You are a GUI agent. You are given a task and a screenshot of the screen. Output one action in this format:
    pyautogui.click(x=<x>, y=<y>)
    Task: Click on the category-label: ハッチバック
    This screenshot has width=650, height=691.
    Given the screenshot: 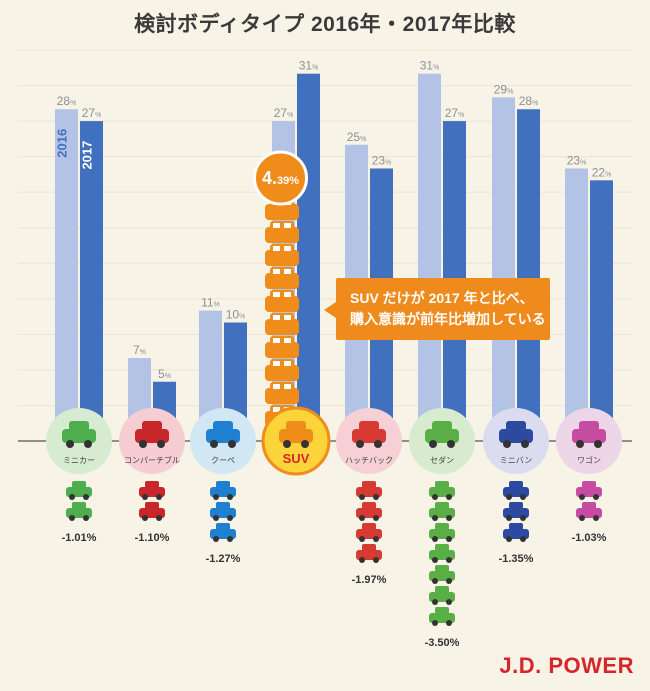 What is the action you would take?
    pyautogui.click(x=369, y=460)
    